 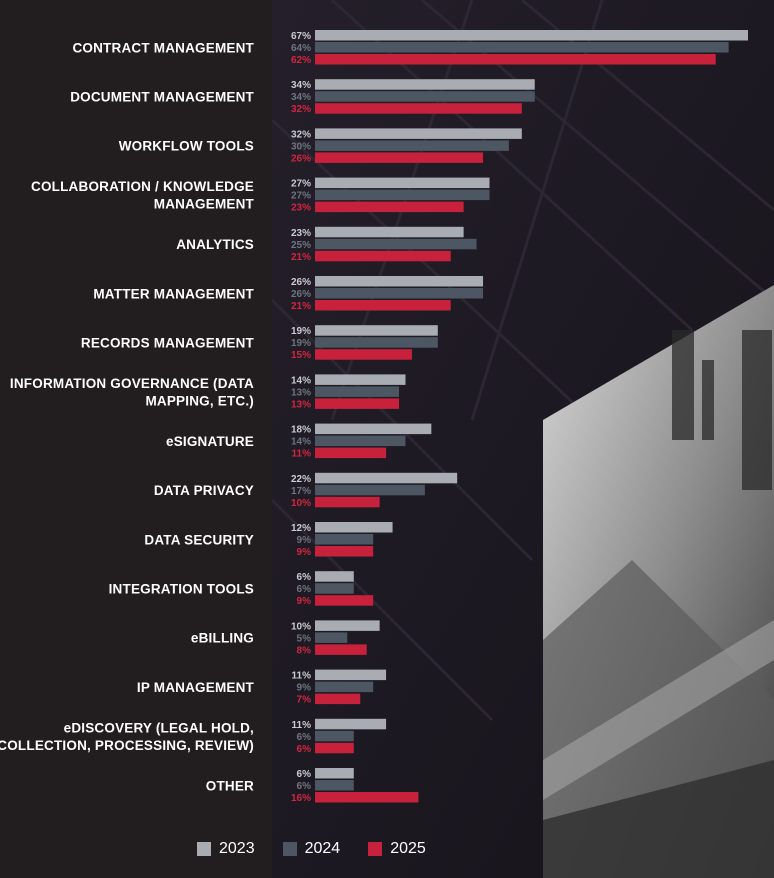 I want to click on value-label-ebilling-2024: 5%, so click(x=304, y=638).